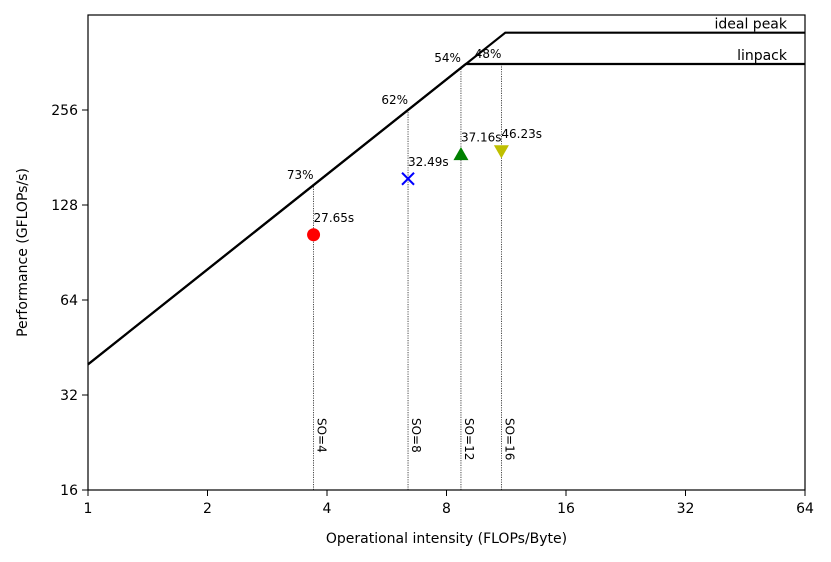  I want to click on so-label: SO=12, so click(469, 439).